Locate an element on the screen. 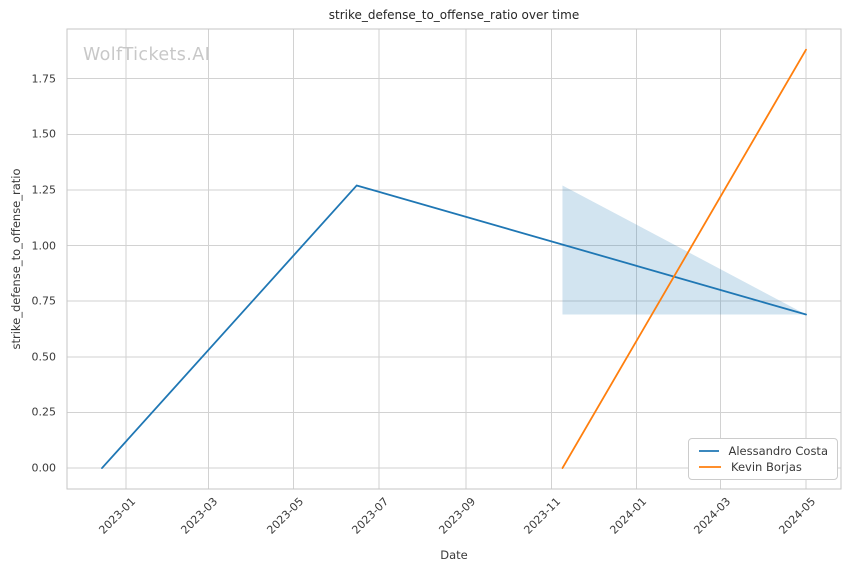 Image resolution: width=852 pixels, height=575 pixels. watermark-text: WolfTickets.AI is located at coordinates (147, 55).